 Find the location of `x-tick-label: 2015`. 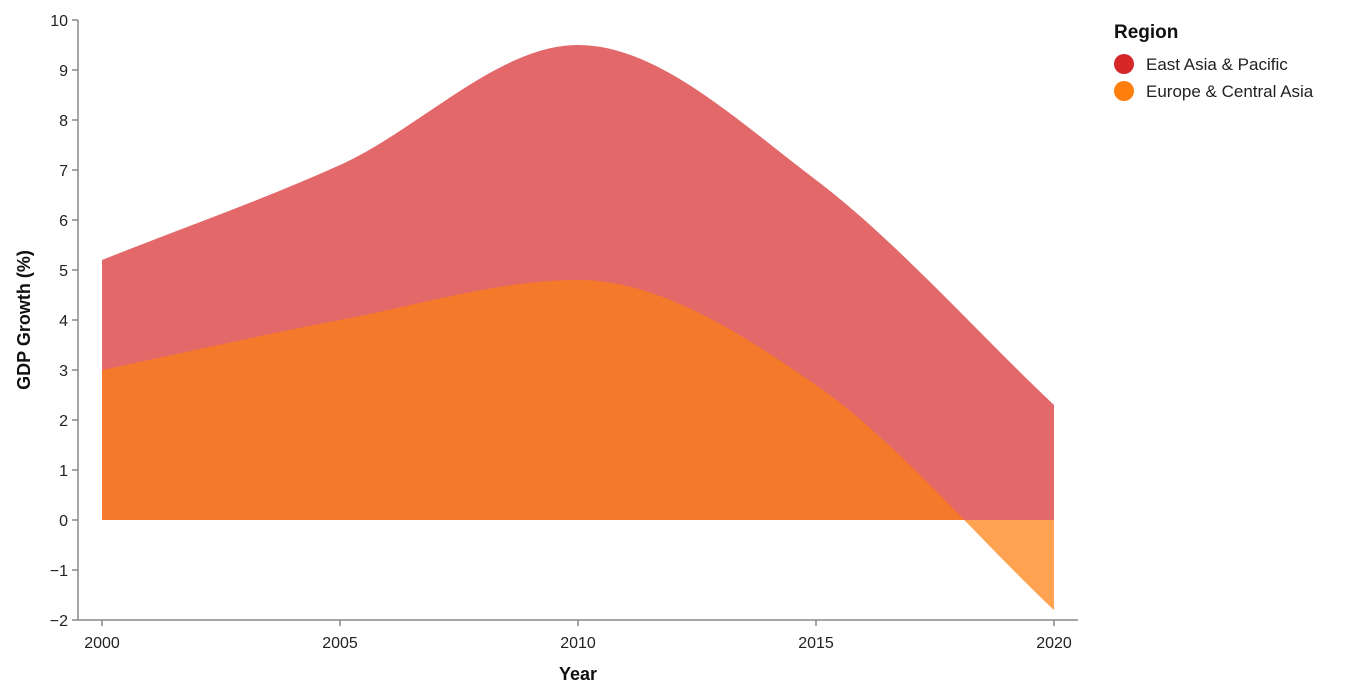

x-tick-label: 2015 is located at coordinates (816, 643).